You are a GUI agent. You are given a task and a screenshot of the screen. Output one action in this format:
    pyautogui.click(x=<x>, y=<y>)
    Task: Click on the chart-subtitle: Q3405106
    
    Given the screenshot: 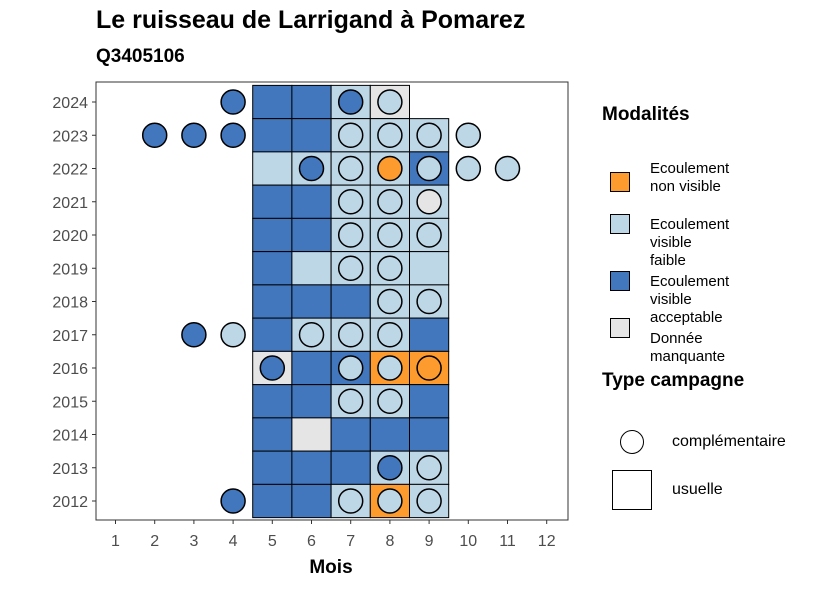 What is the action you would take?
    pyautogui.click(x=140, y=56)
    